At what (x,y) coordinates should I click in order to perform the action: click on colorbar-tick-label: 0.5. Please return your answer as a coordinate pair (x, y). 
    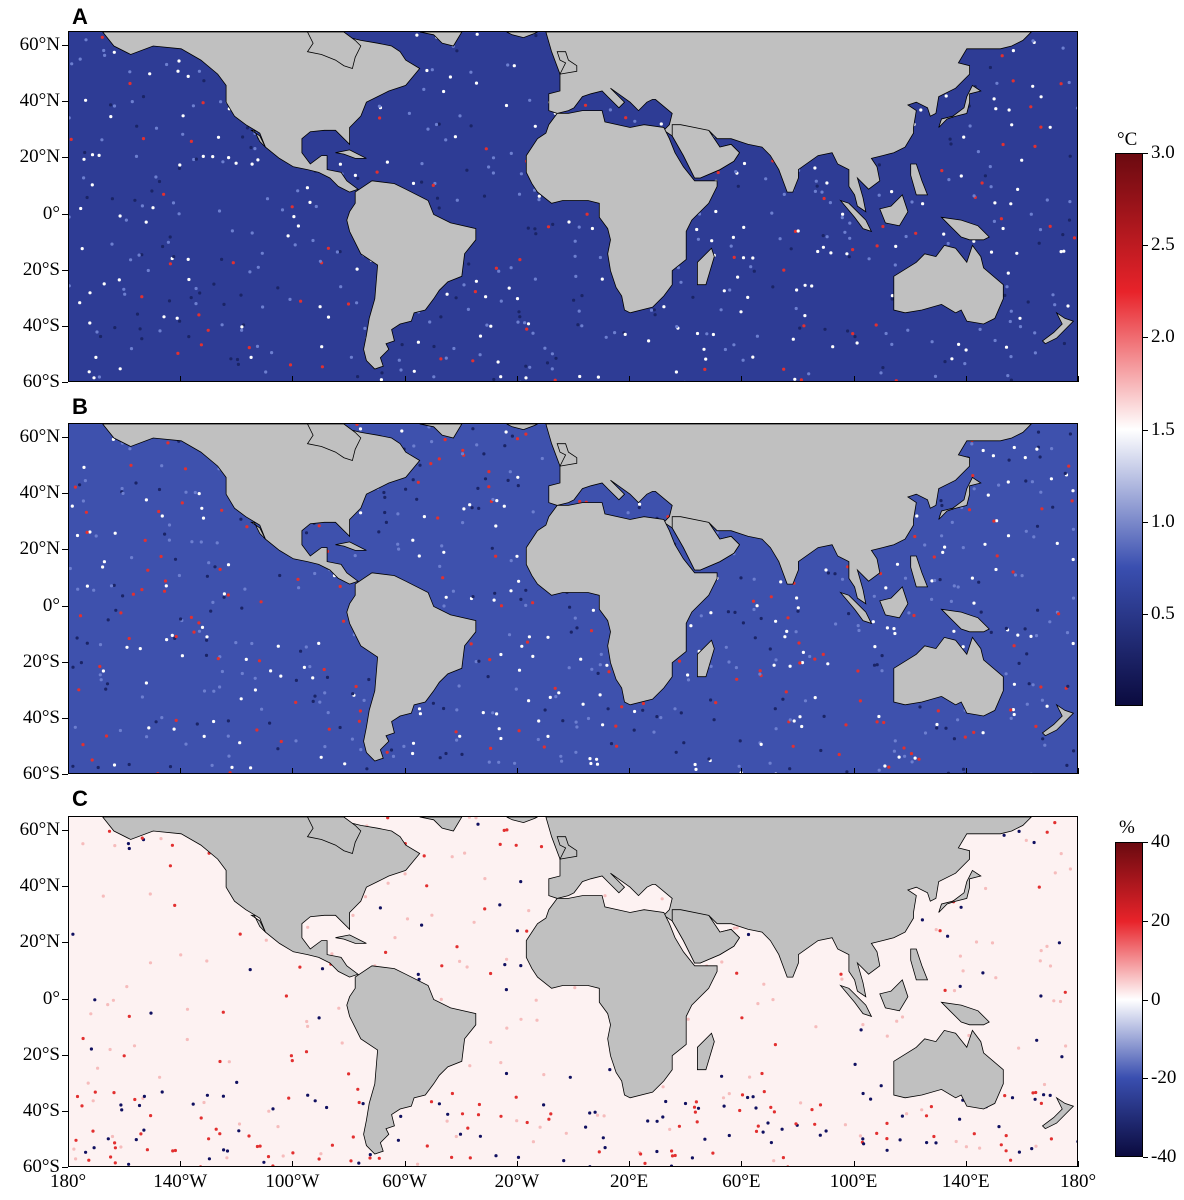
    Looking at the image, I should click on (1163, 613).